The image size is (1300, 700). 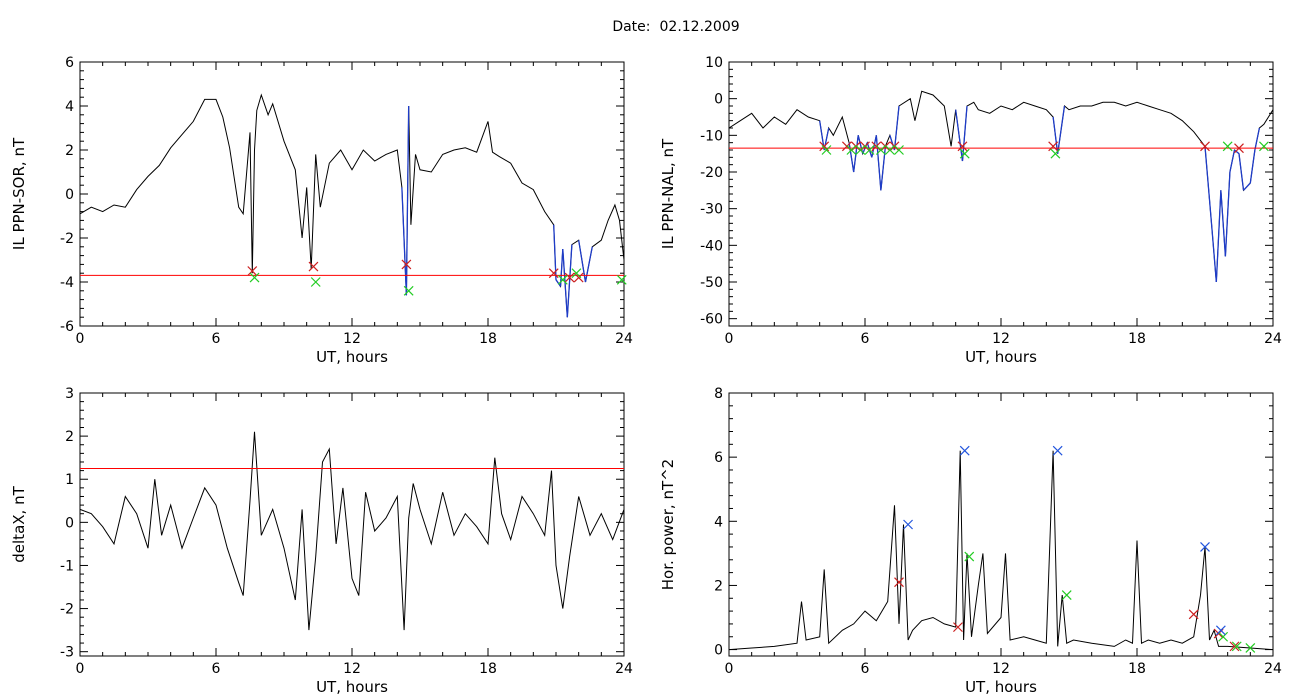 What do you see at coordinates (668, 524) in the screenshot?
I see `y-axis-label: Hor. power, nT^2` at bounding box center [668, 524].